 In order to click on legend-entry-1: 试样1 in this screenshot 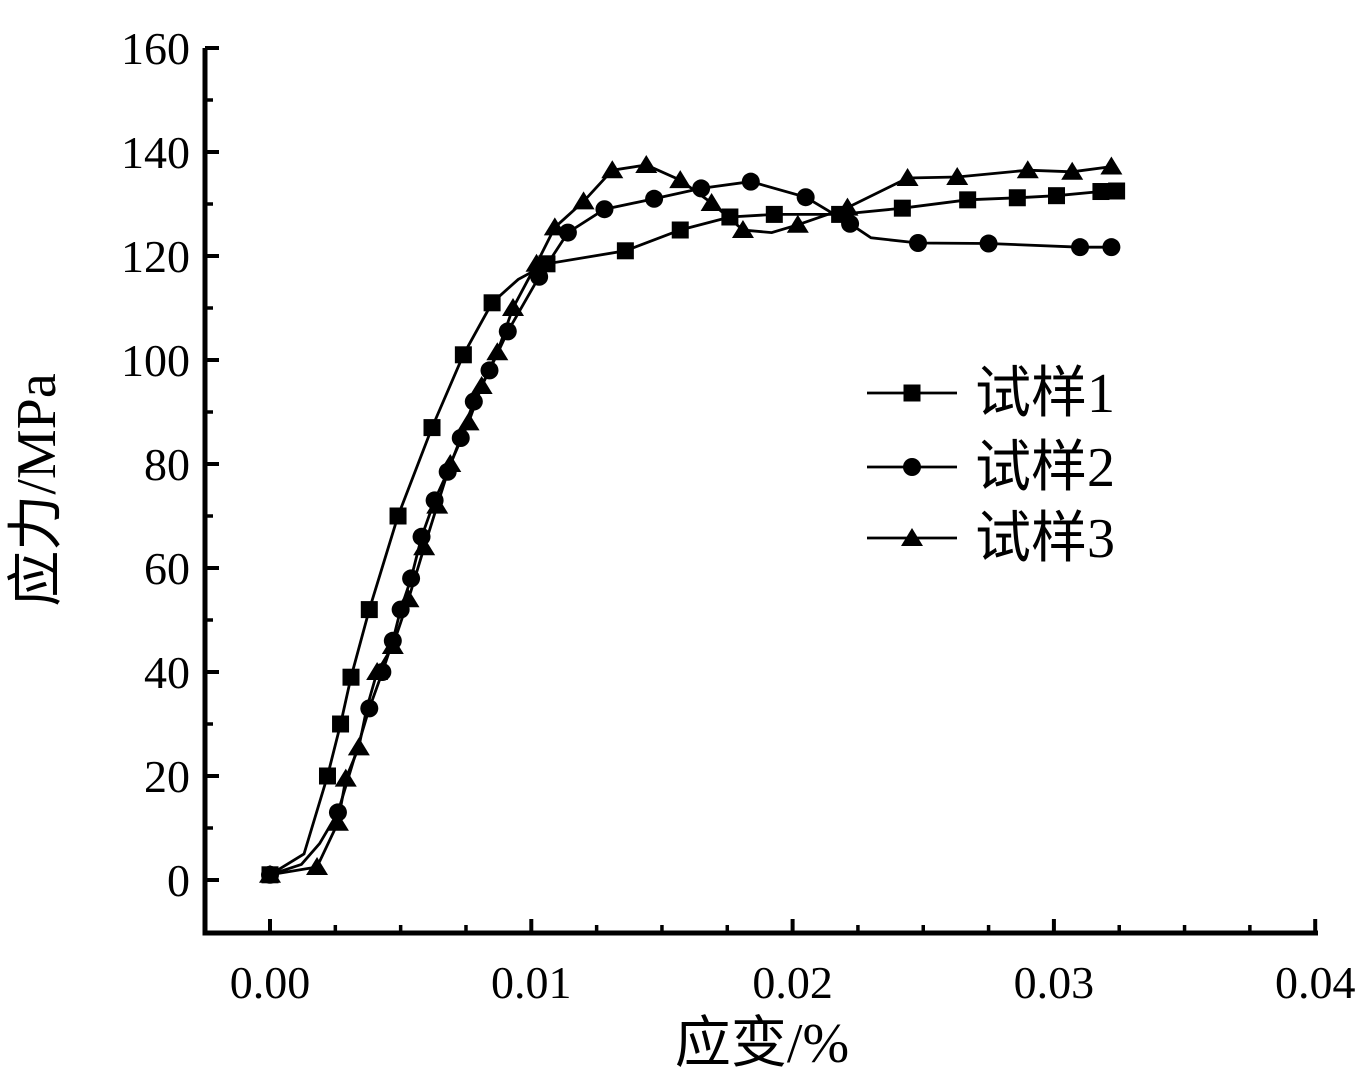, I will do `click(991, 394)`.